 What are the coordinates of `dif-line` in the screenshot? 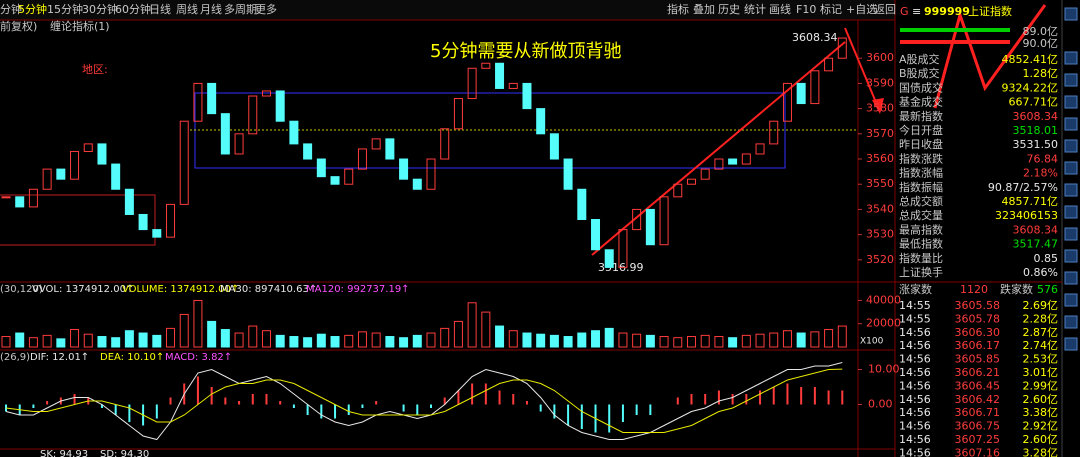 It's located at (424, 401).